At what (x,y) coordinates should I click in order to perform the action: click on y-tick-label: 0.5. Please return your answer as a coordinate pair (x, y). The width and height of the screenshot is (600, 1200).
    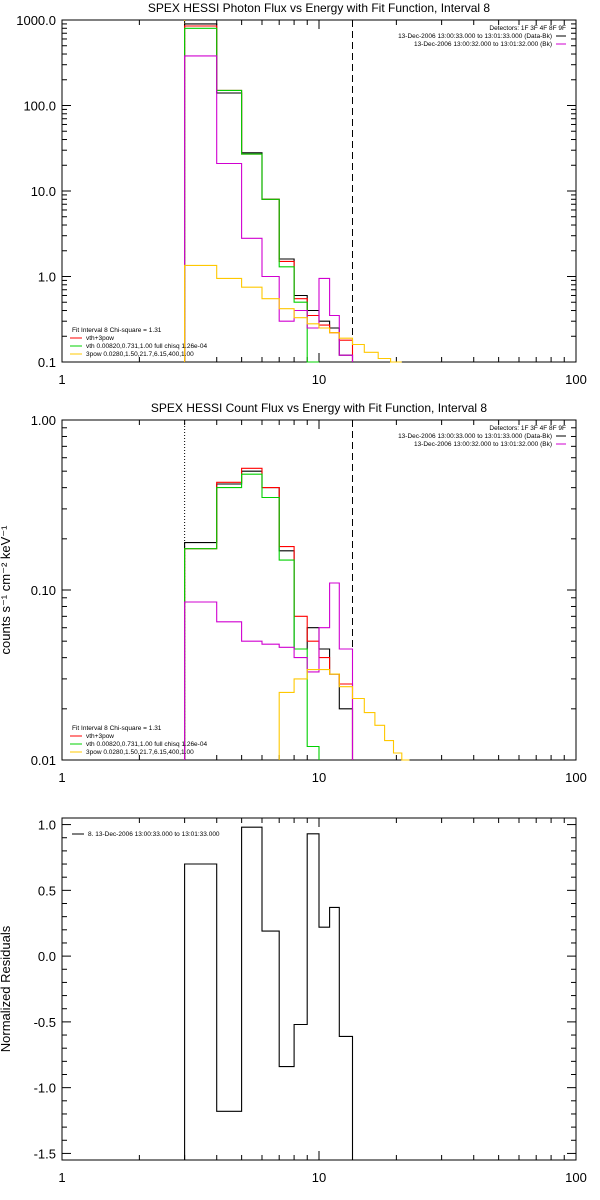
    Looking at the image, I should click on (47, 890).